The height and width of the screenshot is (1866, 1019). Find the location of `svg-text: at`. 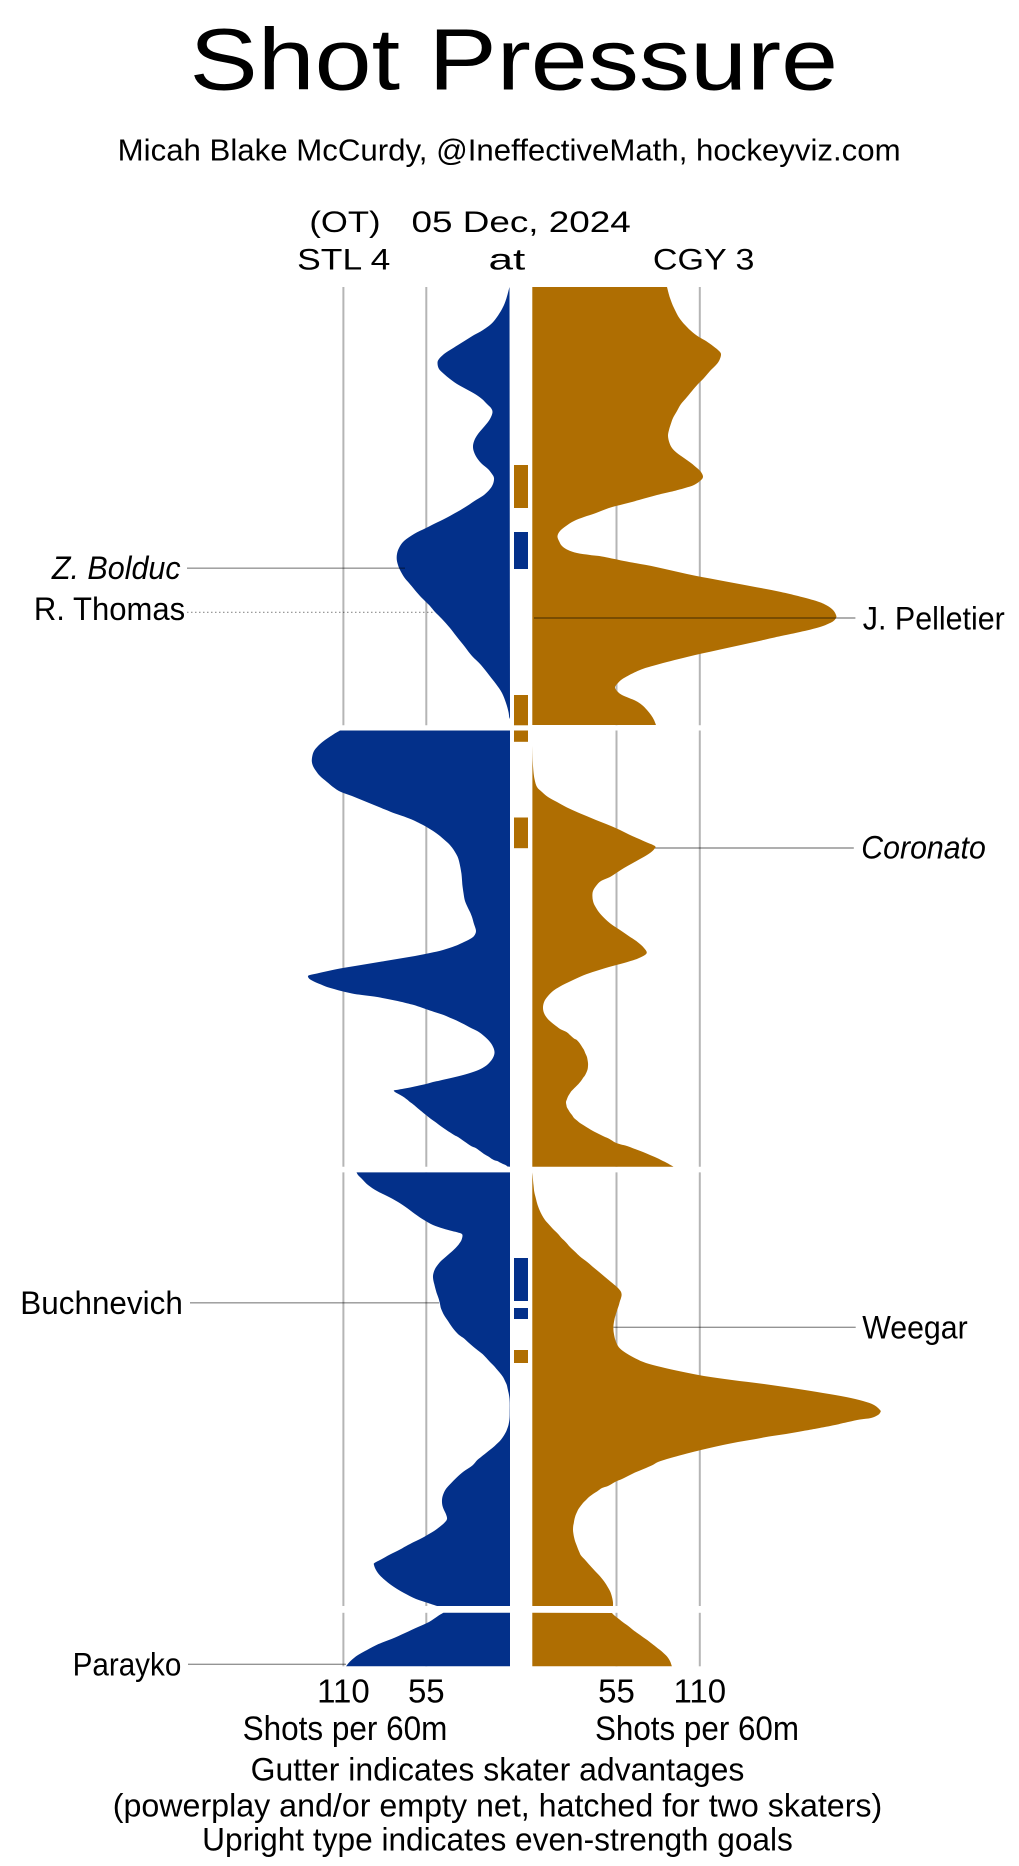

svg-text: at is located at coordinates (508, 260).